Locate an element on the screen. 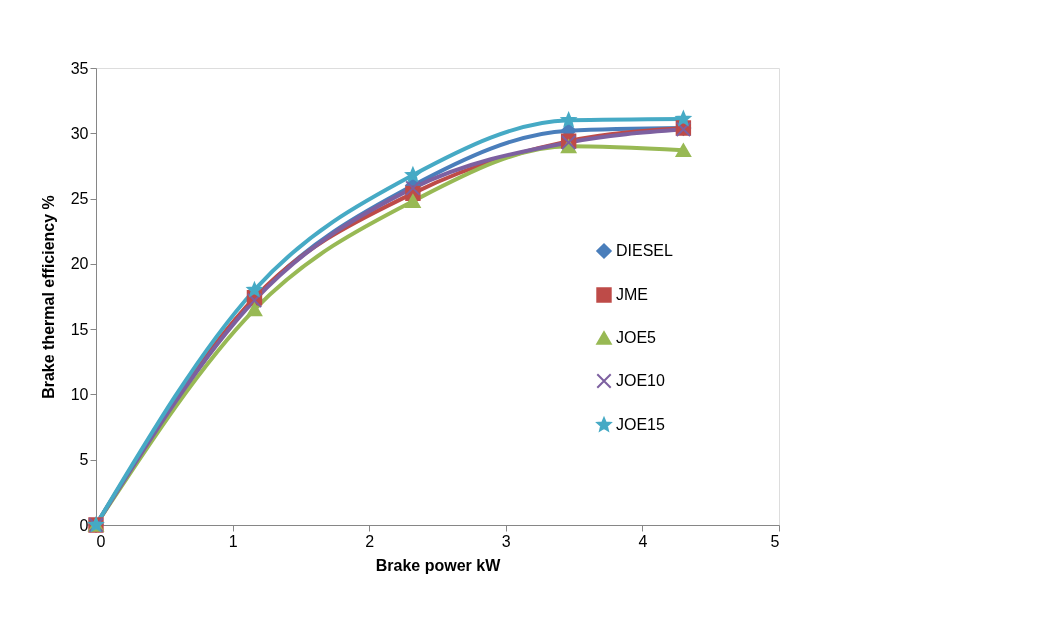 This screenshot has height=628, width=1039. legend-label: DIESEL is located at coordinates (645, 250).